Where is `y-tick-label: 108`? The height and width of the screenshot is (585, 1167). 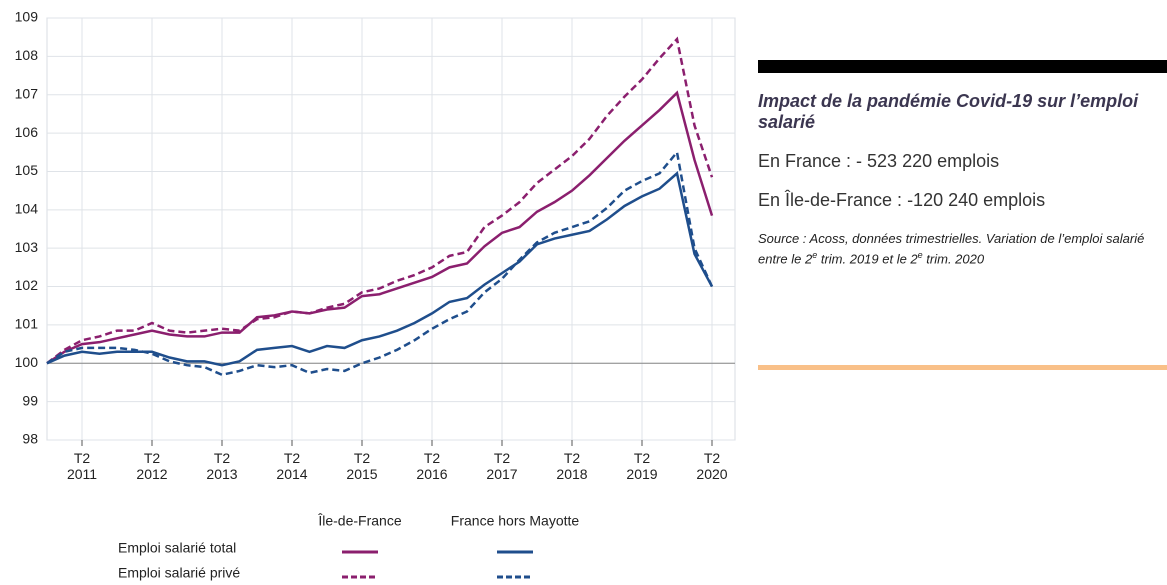
y-tick-label: 108 is located at coordinates (27, 55).